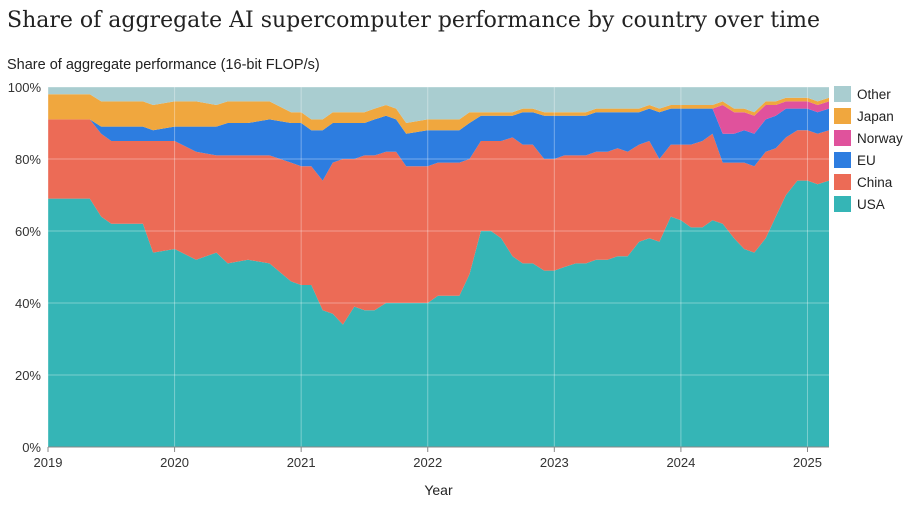 The image size is (907, 505). Describe the element at coordinates (174, 462) in the screenshot. I see `x-tick-label: 2020` at that location.